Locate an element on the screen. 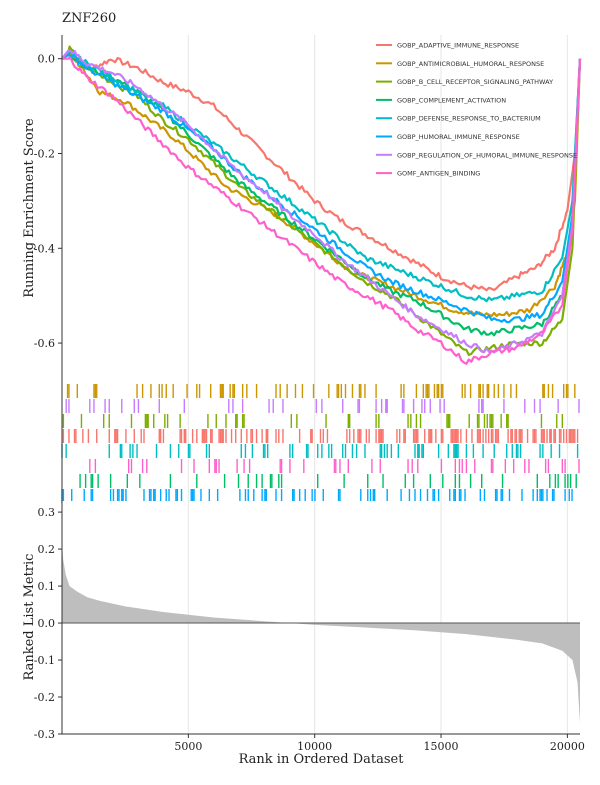 This screenshot has height=785, width=600. top-y-tick-label: -0.4 is located at coordinates (44, 248).